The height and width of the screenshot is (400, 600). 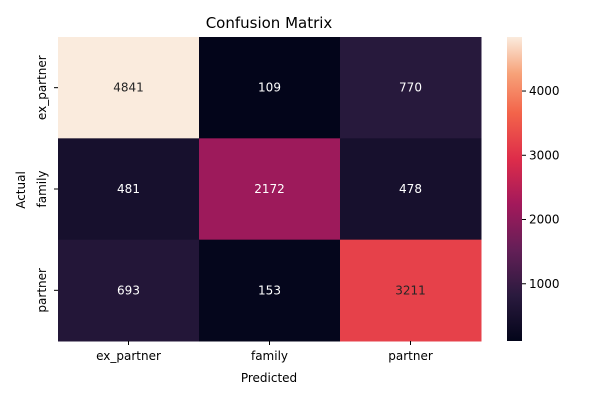 I want to click on cell-value-label: 481, so click(x=128, y=189).